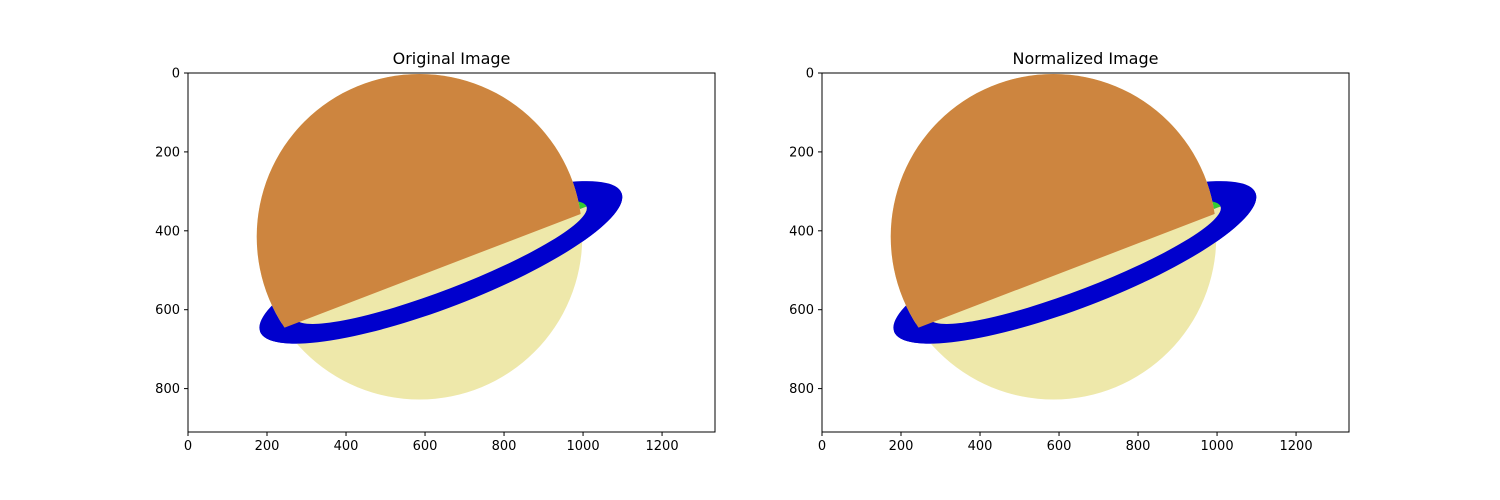 This screenshot has height=500, width=1500. Describe the element at coordinates (1086, 58) in the screenshot. I see `subplot-title: Normalized Image` at that location.